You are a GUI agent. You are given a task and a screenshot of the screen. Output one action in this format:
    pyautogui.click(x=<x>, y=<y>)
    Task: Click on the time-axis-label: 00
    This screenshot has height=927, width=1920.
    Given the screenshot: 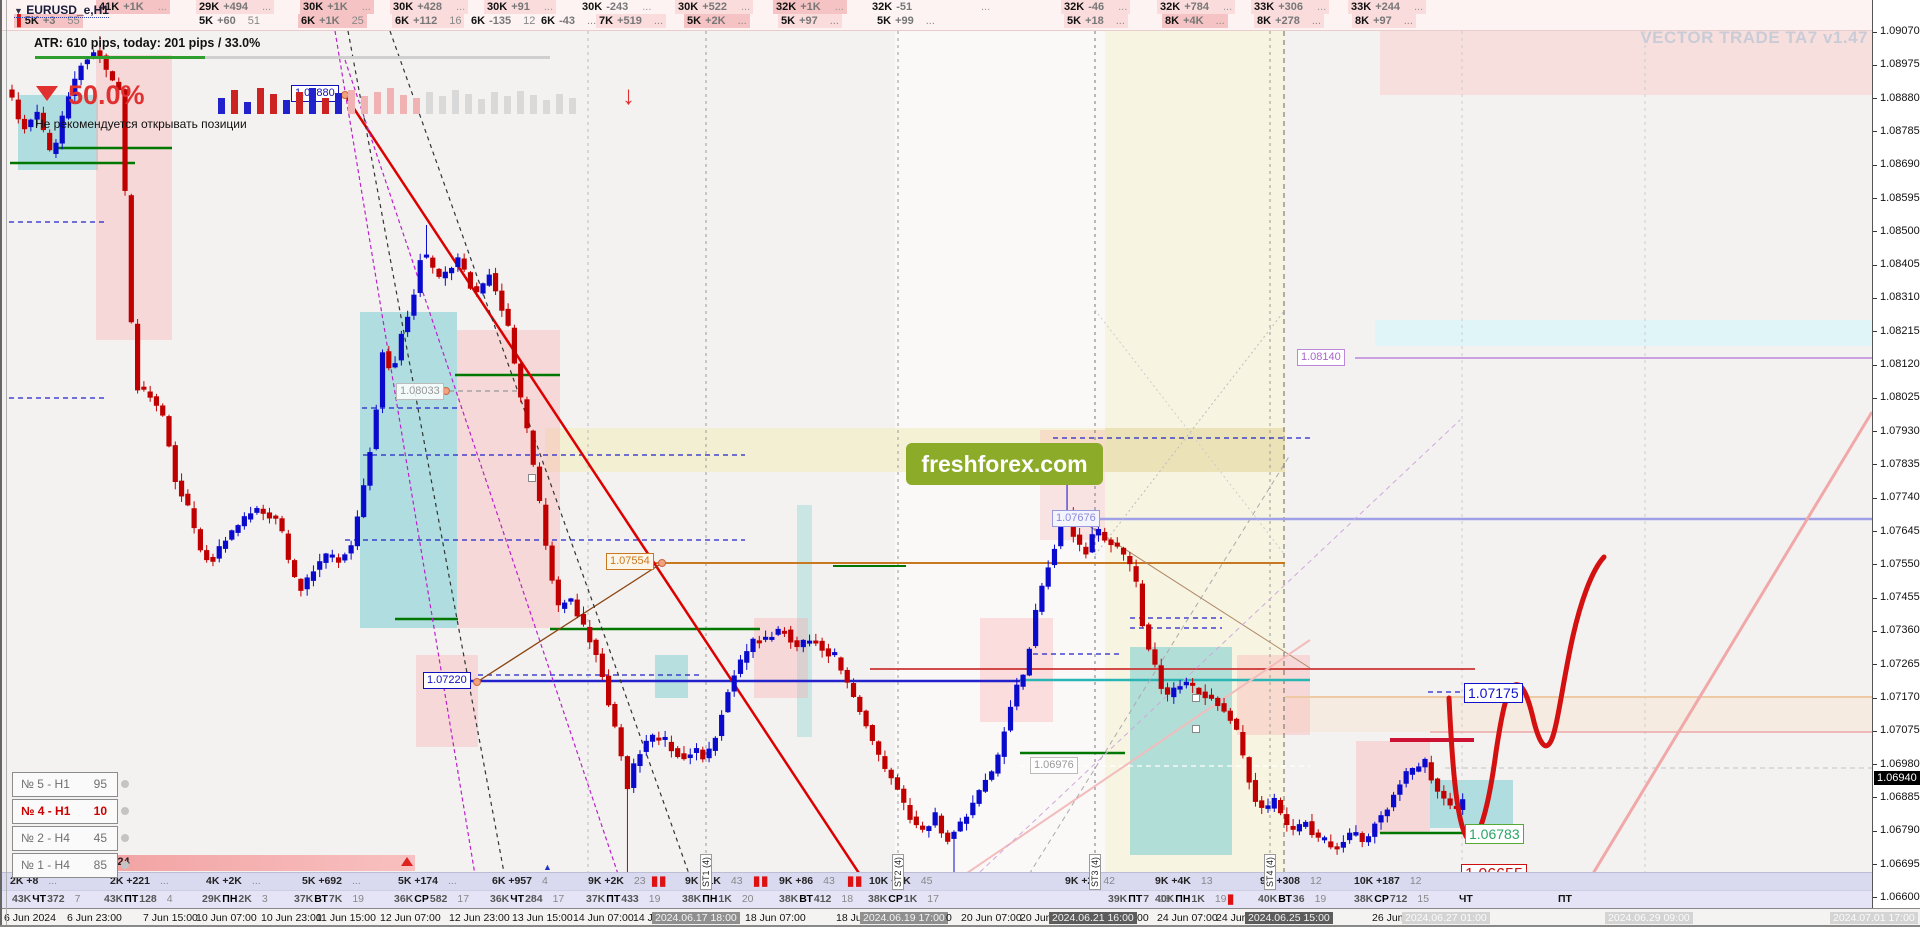 What is the action you would take?
    pyautogui.click(x=1143, y=918)
    